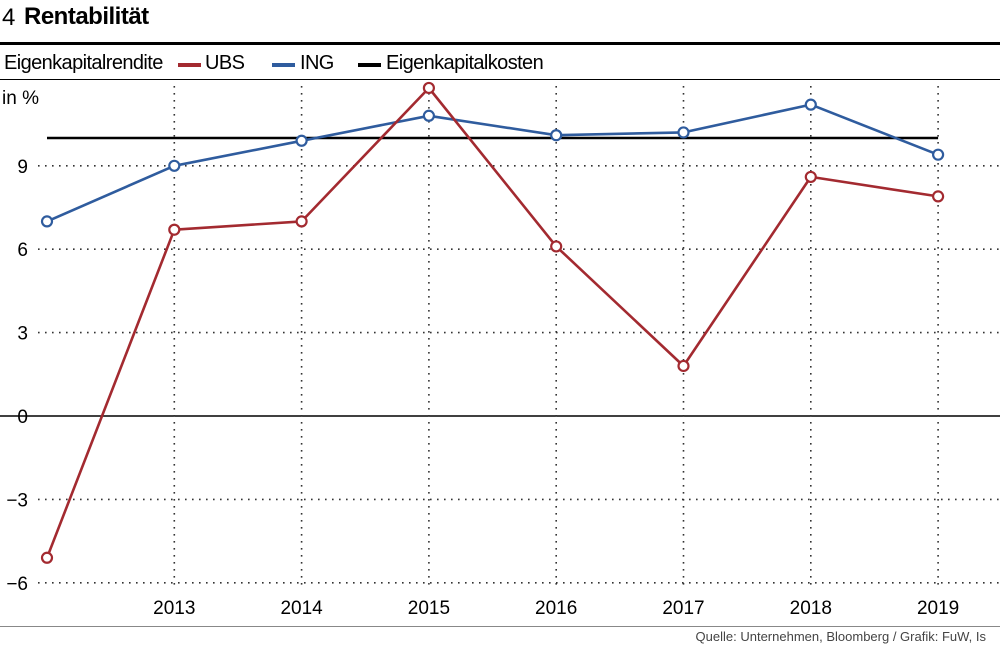  What do you see at coordinates (225, 63) in the screenshot?
I see `legend-label-ubs: UBS` at bounding box center [225, 63].